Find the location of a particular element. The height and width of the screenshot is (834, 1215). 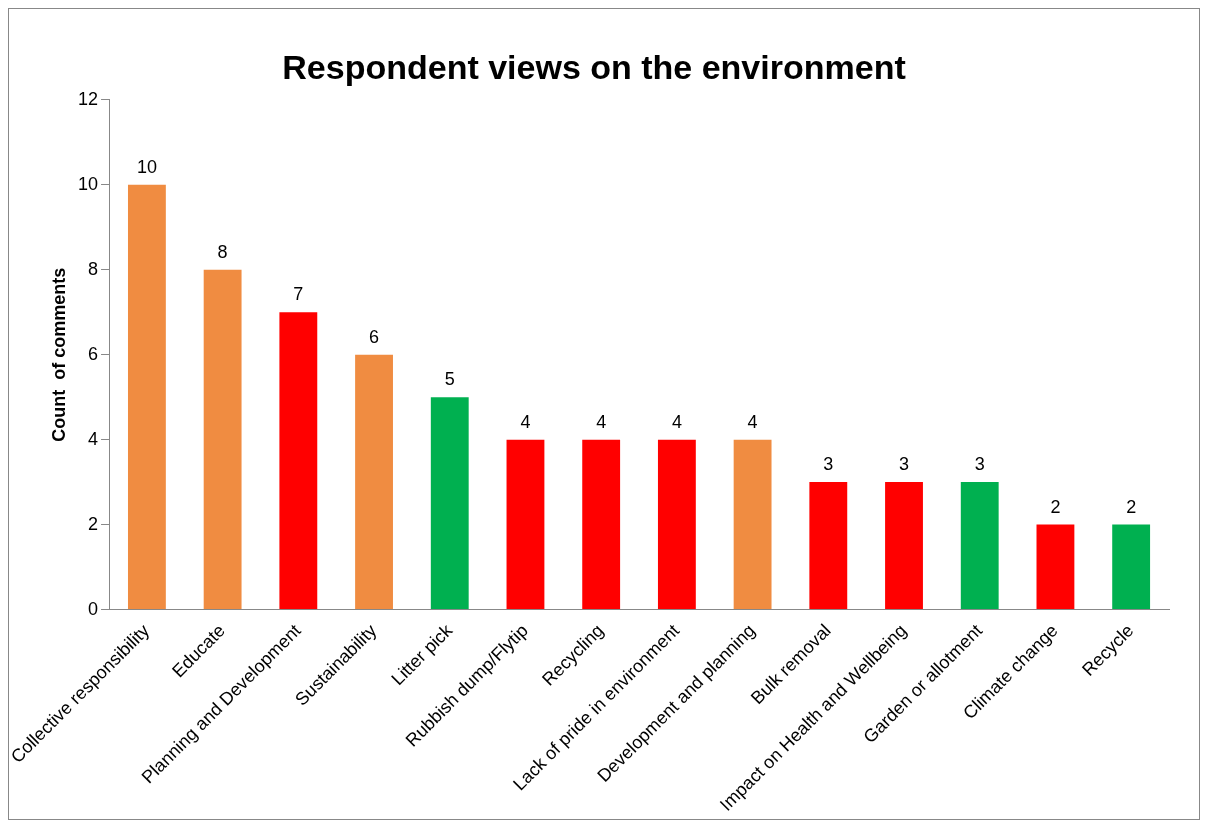

y-tick-label: 8 is located at coordinates (93, 268).